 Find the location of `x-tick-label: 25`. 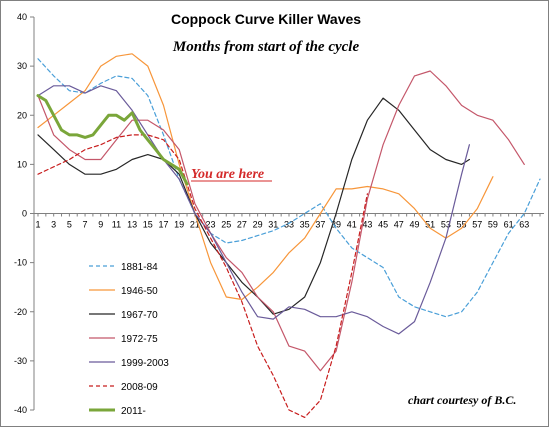

x-tick-label: 25 is located at coordinates (226, 225).